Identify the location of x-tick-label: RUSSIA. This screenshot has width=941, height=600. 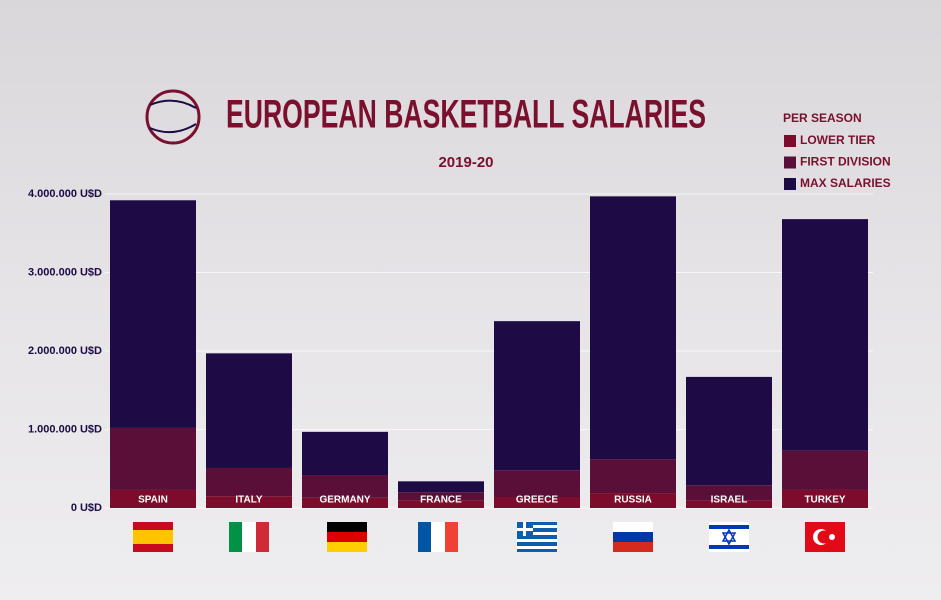
(633, 500).